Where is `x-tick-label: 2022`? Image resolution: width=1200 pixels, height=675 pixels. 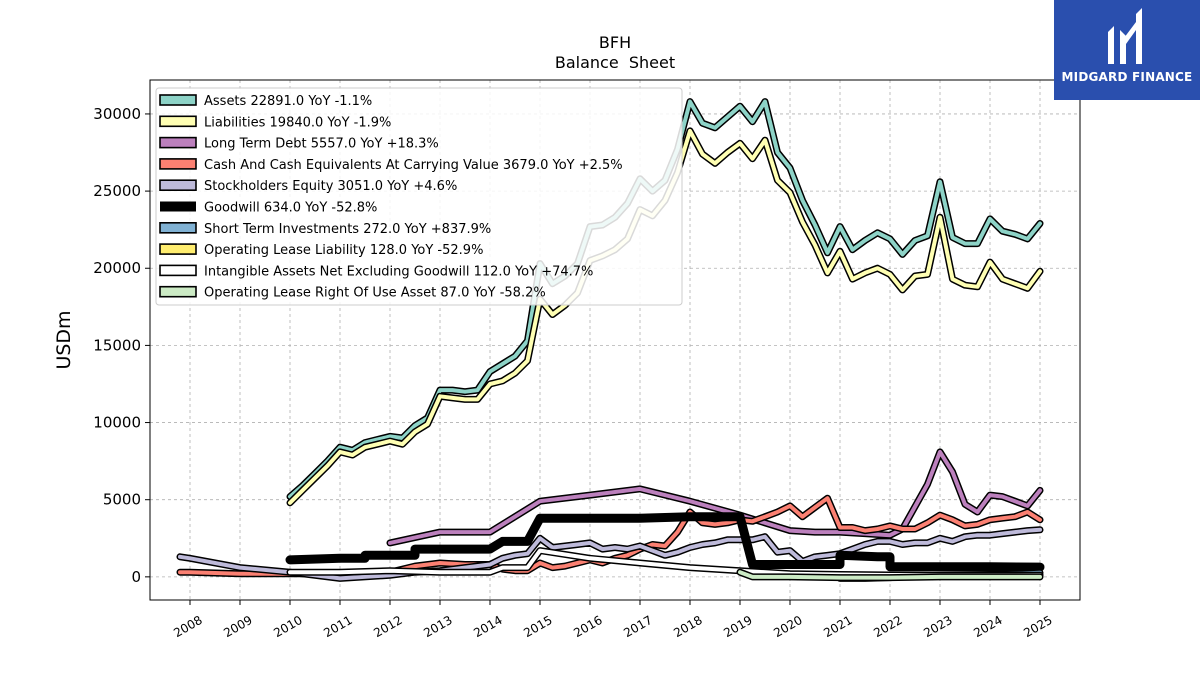 x-tick-label: 2022 is located at coordinates (887, 626).